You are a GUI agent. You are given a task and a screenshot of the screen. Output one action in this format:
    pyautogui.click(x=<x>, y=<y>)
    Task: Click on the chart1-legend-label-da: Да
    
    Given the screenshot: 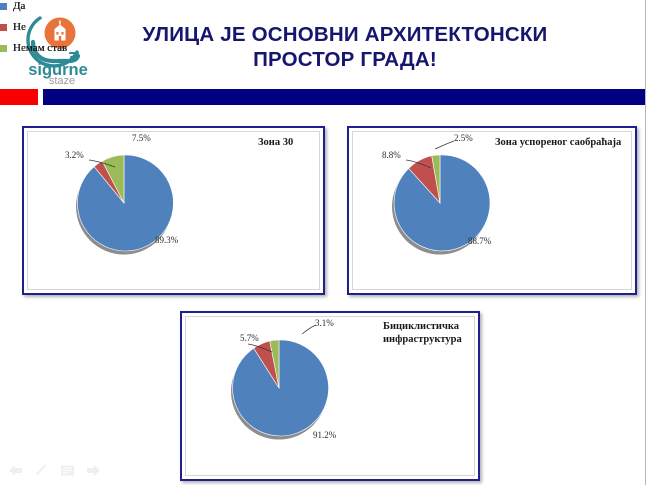 What is the action you would take?
    pyautogui.click(x=19, y=6)
    